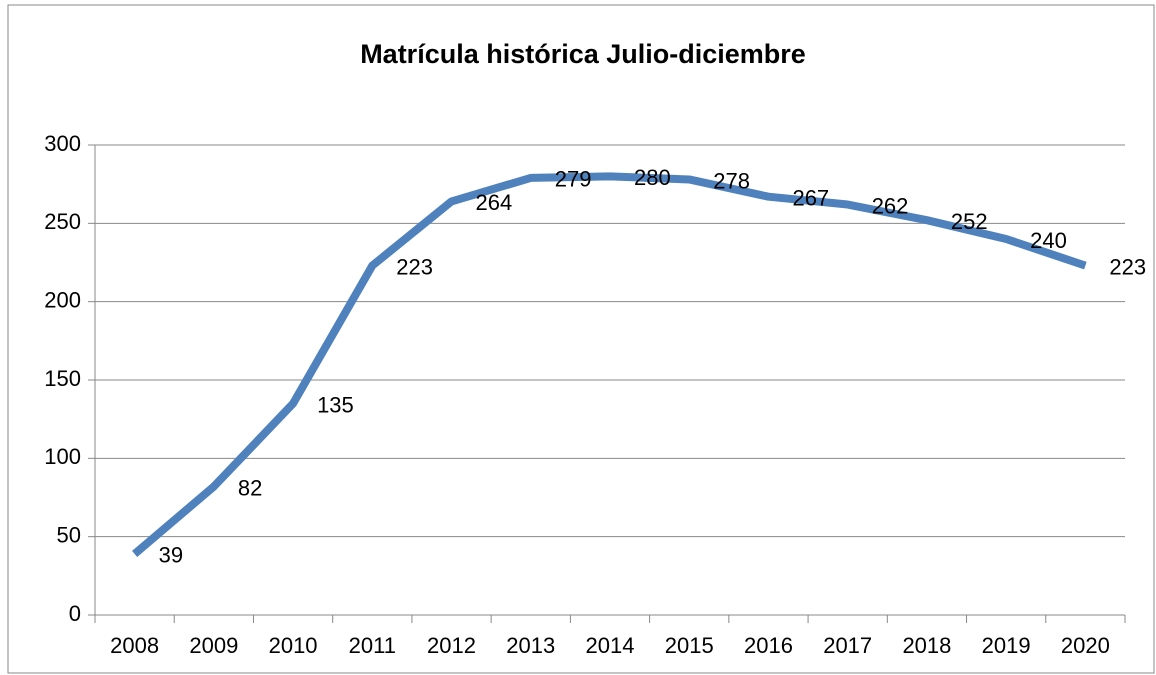  I want to click on x-tick-label: 2011, so click(372, 645).